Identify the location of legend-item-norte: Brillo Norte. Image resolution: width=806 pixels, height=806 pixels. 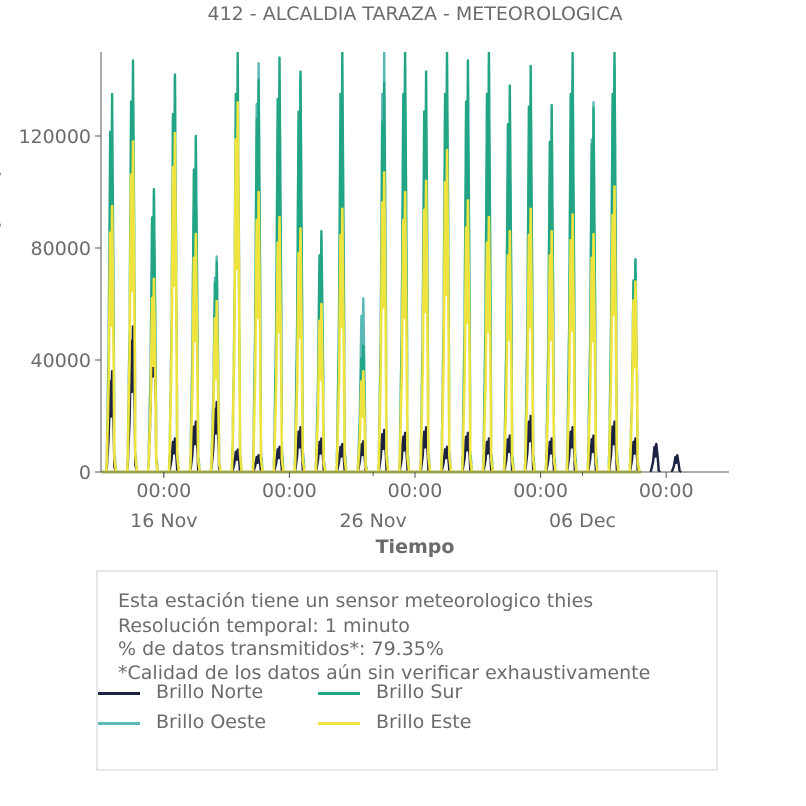
(198, 693).